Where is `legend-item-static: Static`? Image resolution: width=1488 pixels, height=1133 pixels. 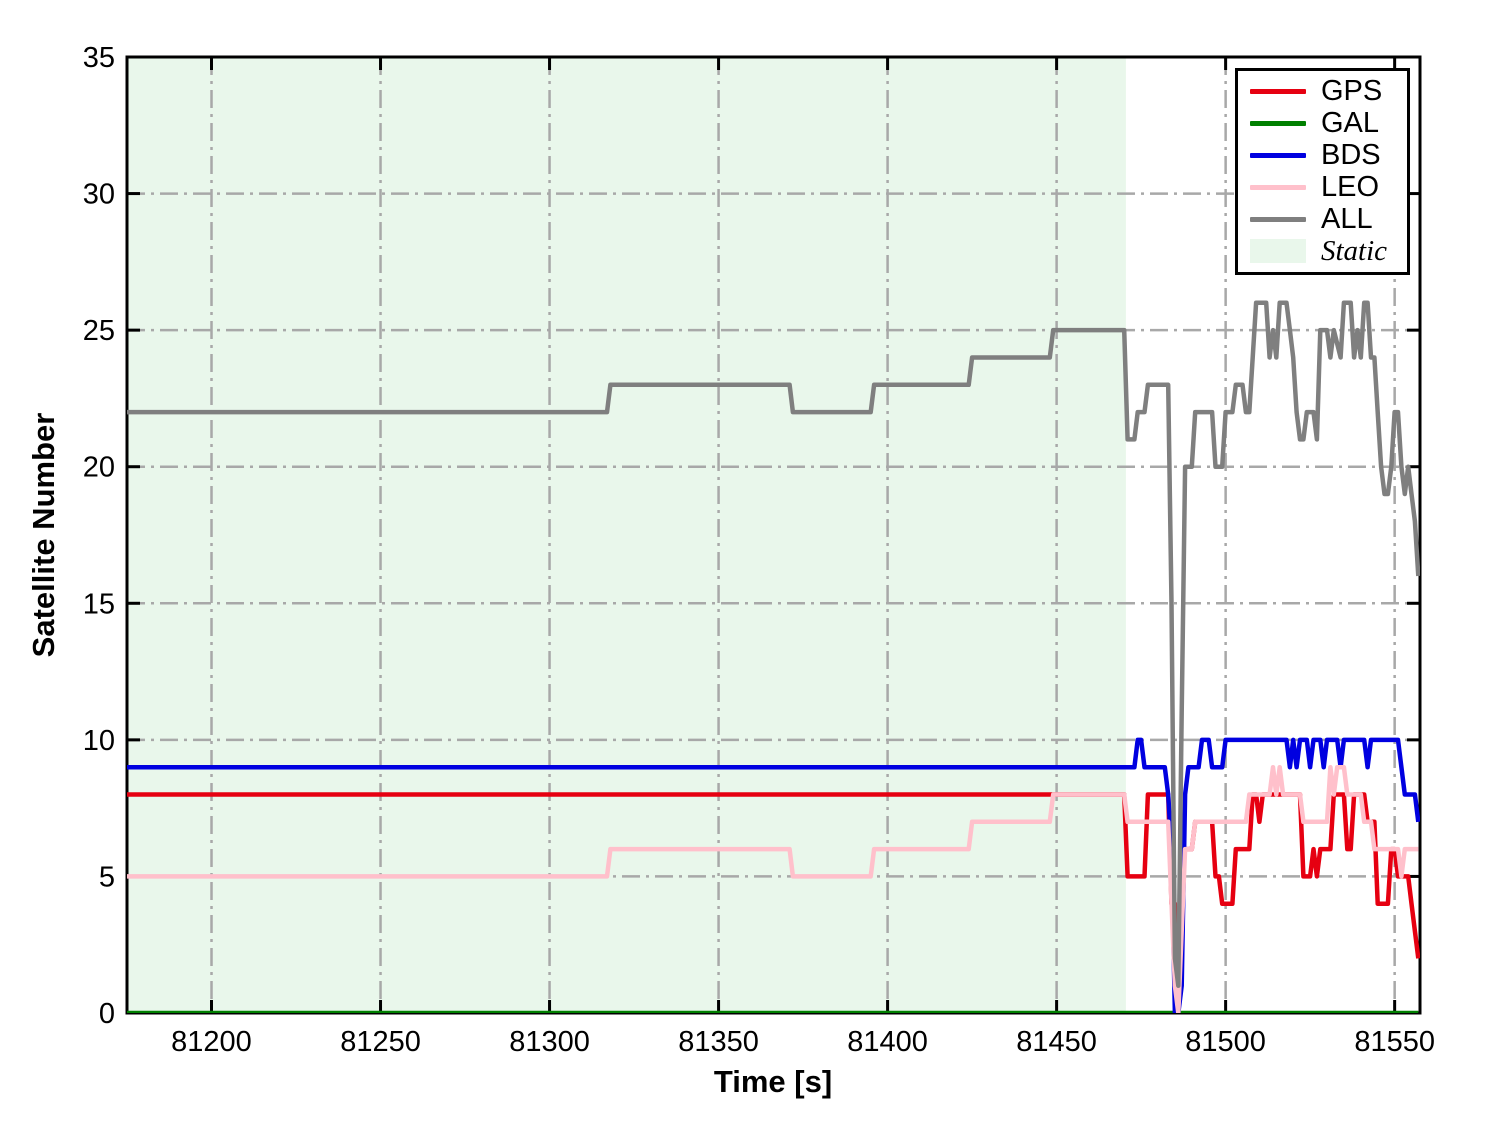
legend-item-static: Static is located at coordinates (1322, 251).